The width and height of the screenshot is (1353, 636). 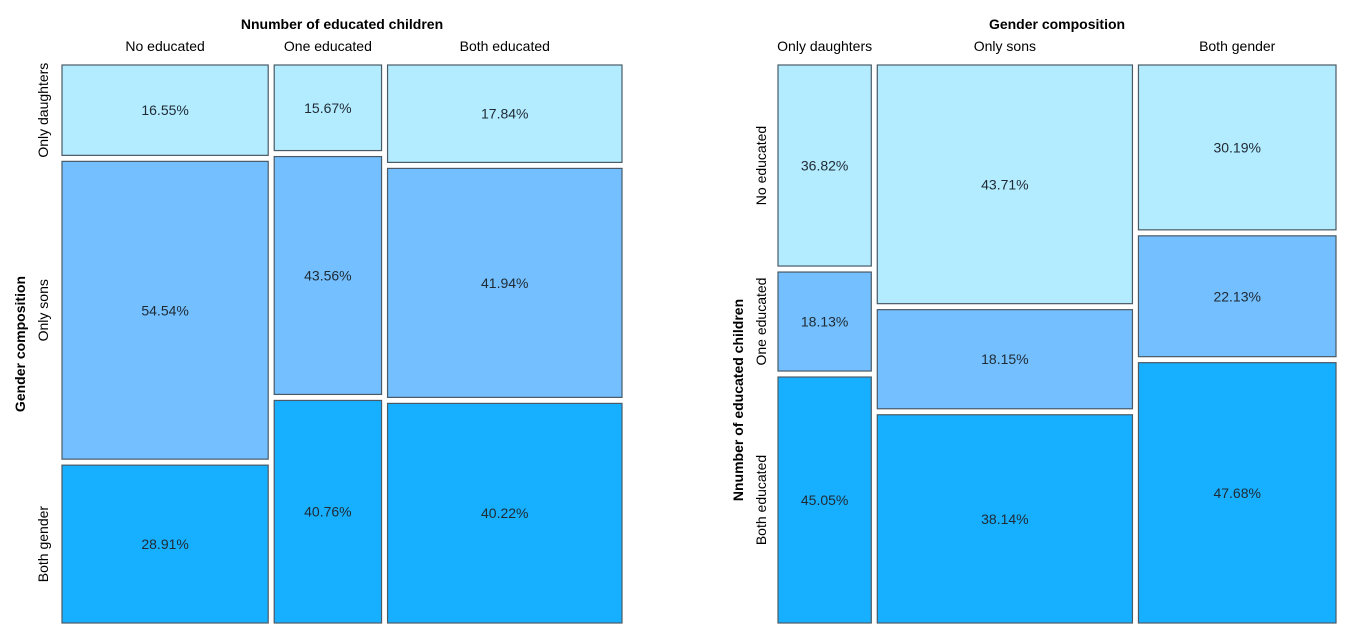 What do you see at coordinates (1057, 24) in the screenshot?
I see `chart-right-title: Gender composition` at bounding box center [1057, 24].